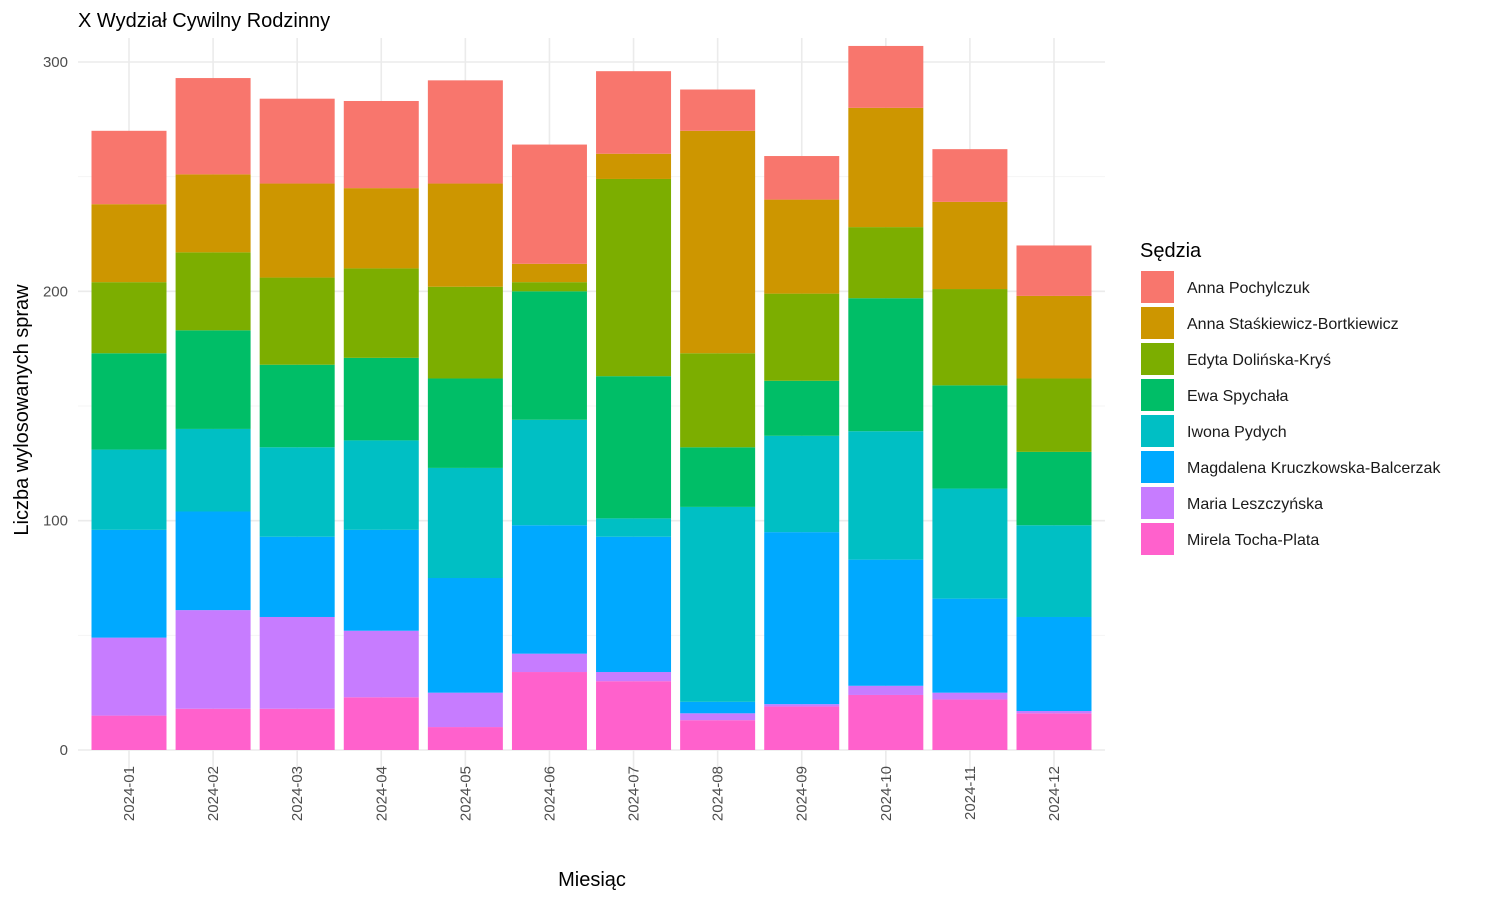 Image resolution: width=1500 pixels, height=900 pixels. I want to click on y-tick-label: 100, so click(55, 521).